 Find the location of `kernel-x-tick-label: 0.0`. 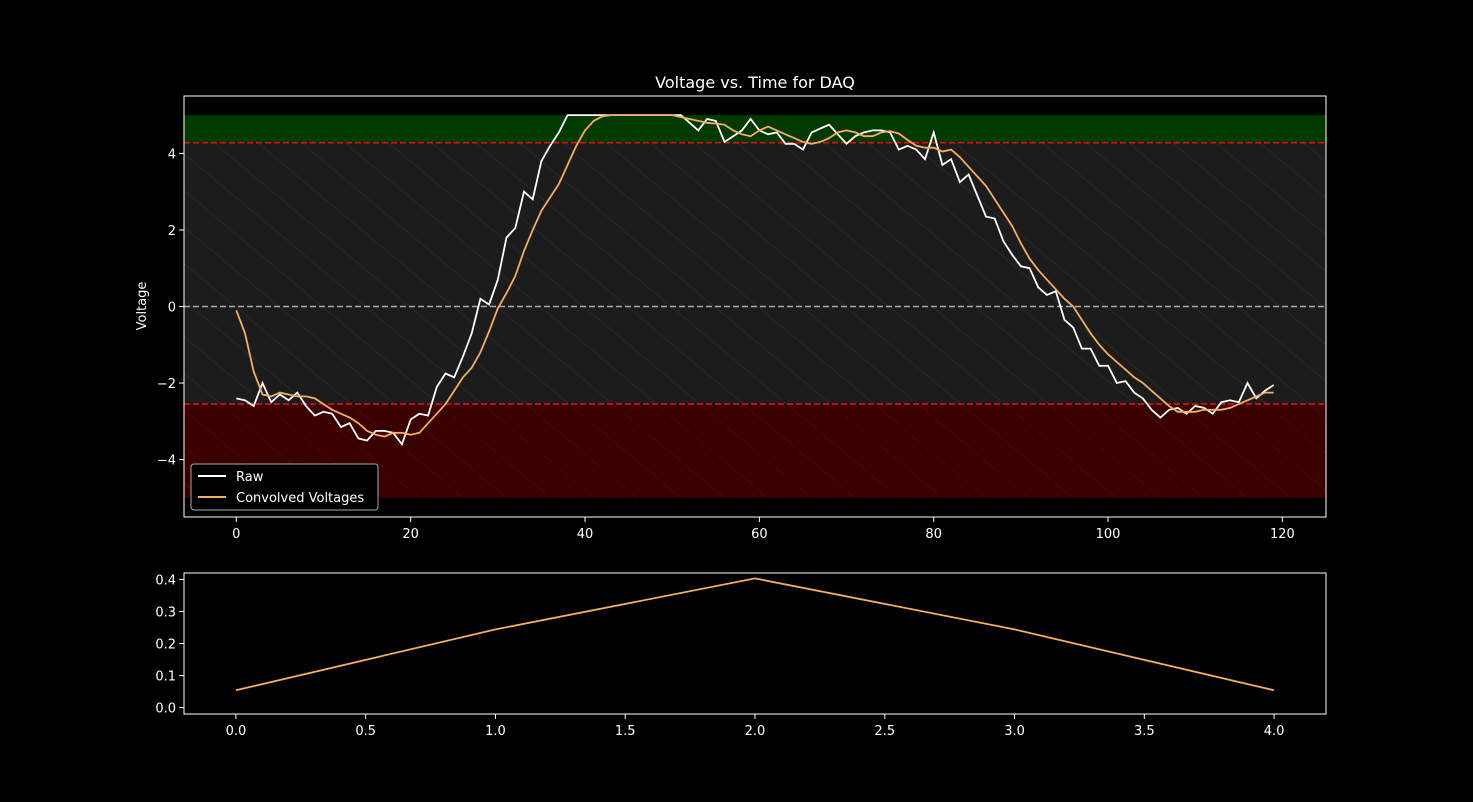

kernel-x-tick-label: 0.0 is located at coordinates (236, 731).